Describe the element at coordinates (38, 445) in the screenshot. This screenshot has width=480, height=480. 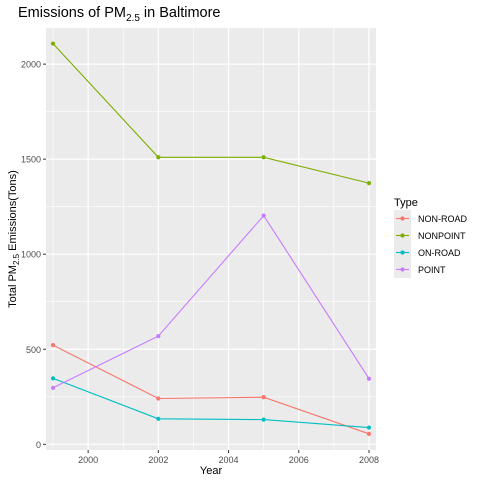
I see `y-tick-label: 0` at that location.